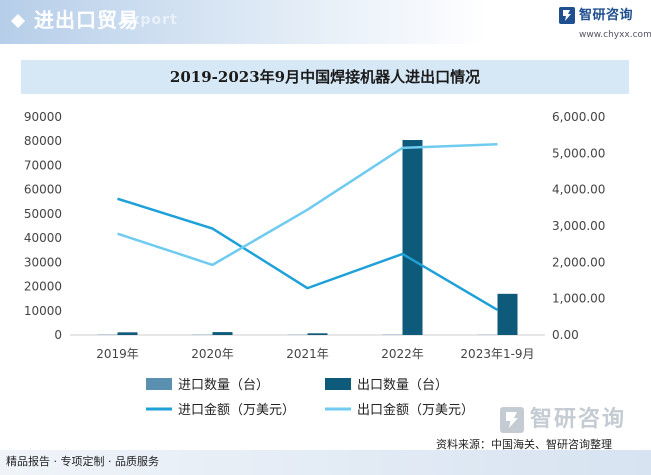  Describe the element at coordinates (497, 354) in the screenshot. I see `x-axis-tick-label: 2023年1-9月` at that location.